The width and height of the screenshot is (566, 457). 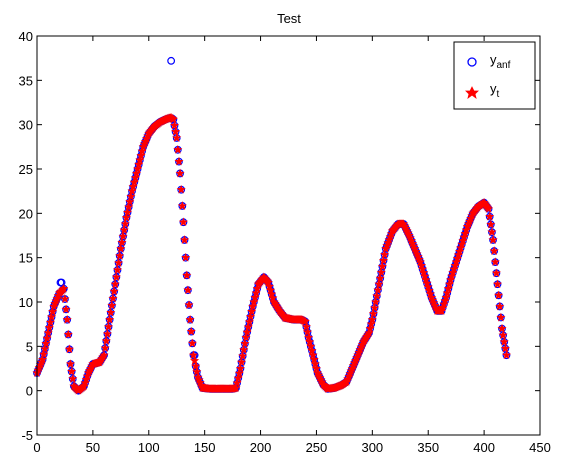 What do you see at coordinates (29, 391) in the screenshot?
I see `y-tick-label: 0` at bounding box center [29, 391].